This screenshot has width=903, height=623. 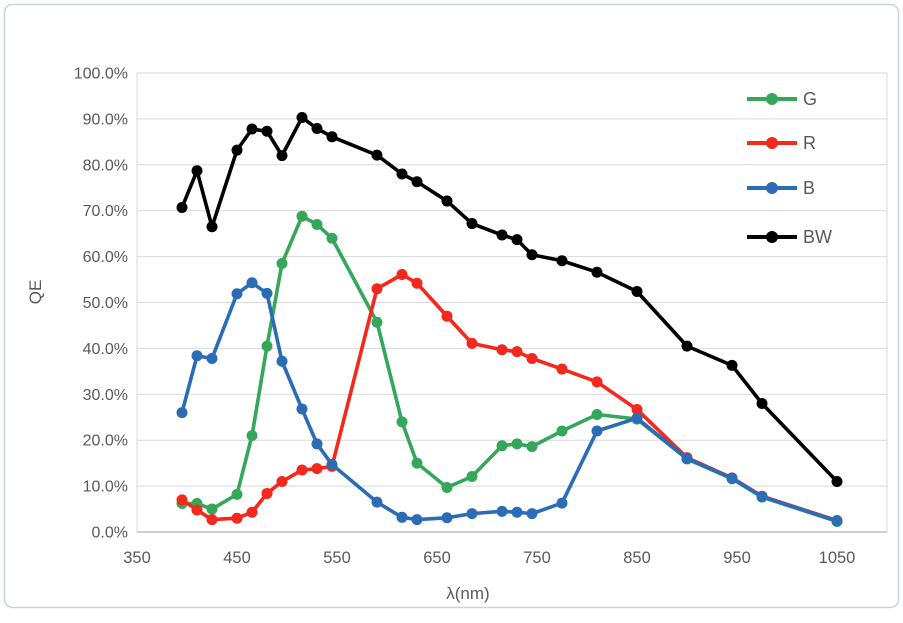 What do you see at coordinates (809, 188) in the screenshot?
I see `legend-label-B: B` at bounding box center [809, 188].